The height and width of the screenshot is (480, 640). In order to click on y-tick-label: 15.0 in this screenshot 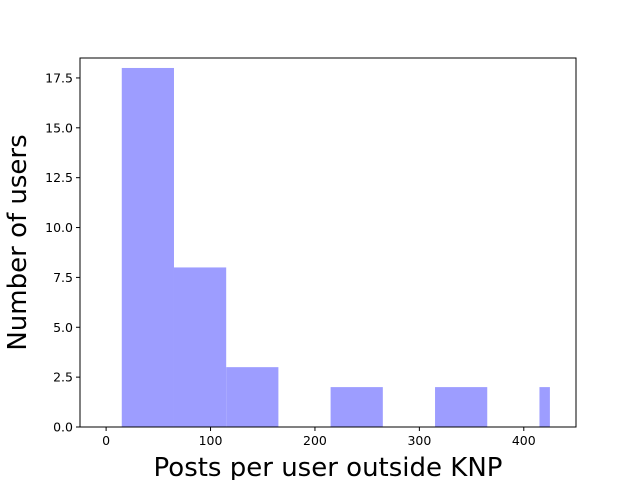, I will do `click(59, 127)`.